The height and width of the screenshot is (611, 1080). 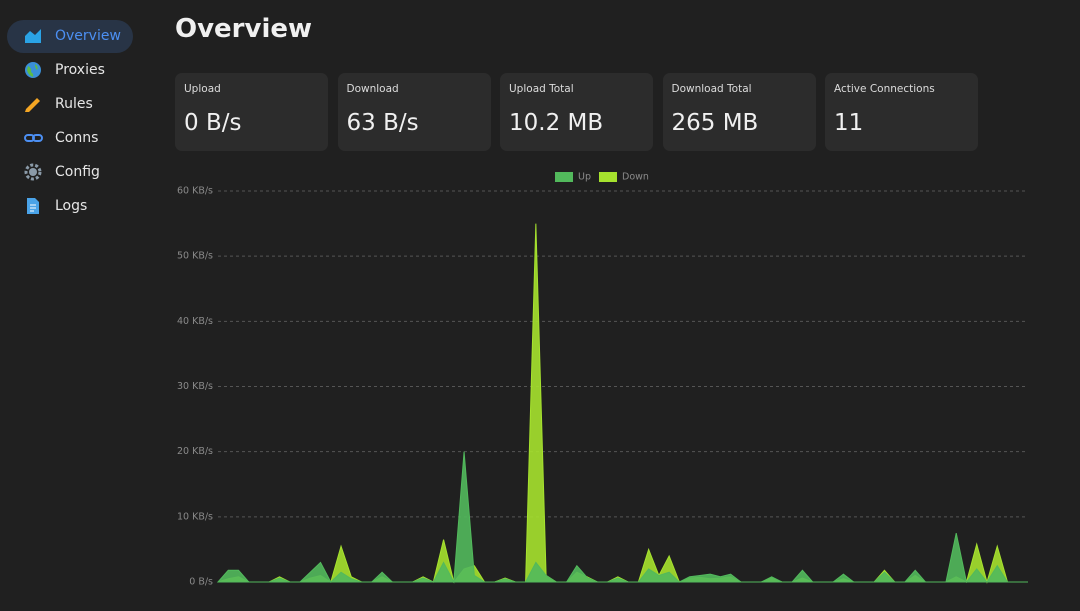 I want to click on nav-item: Logs, so click(x=70, y=206).